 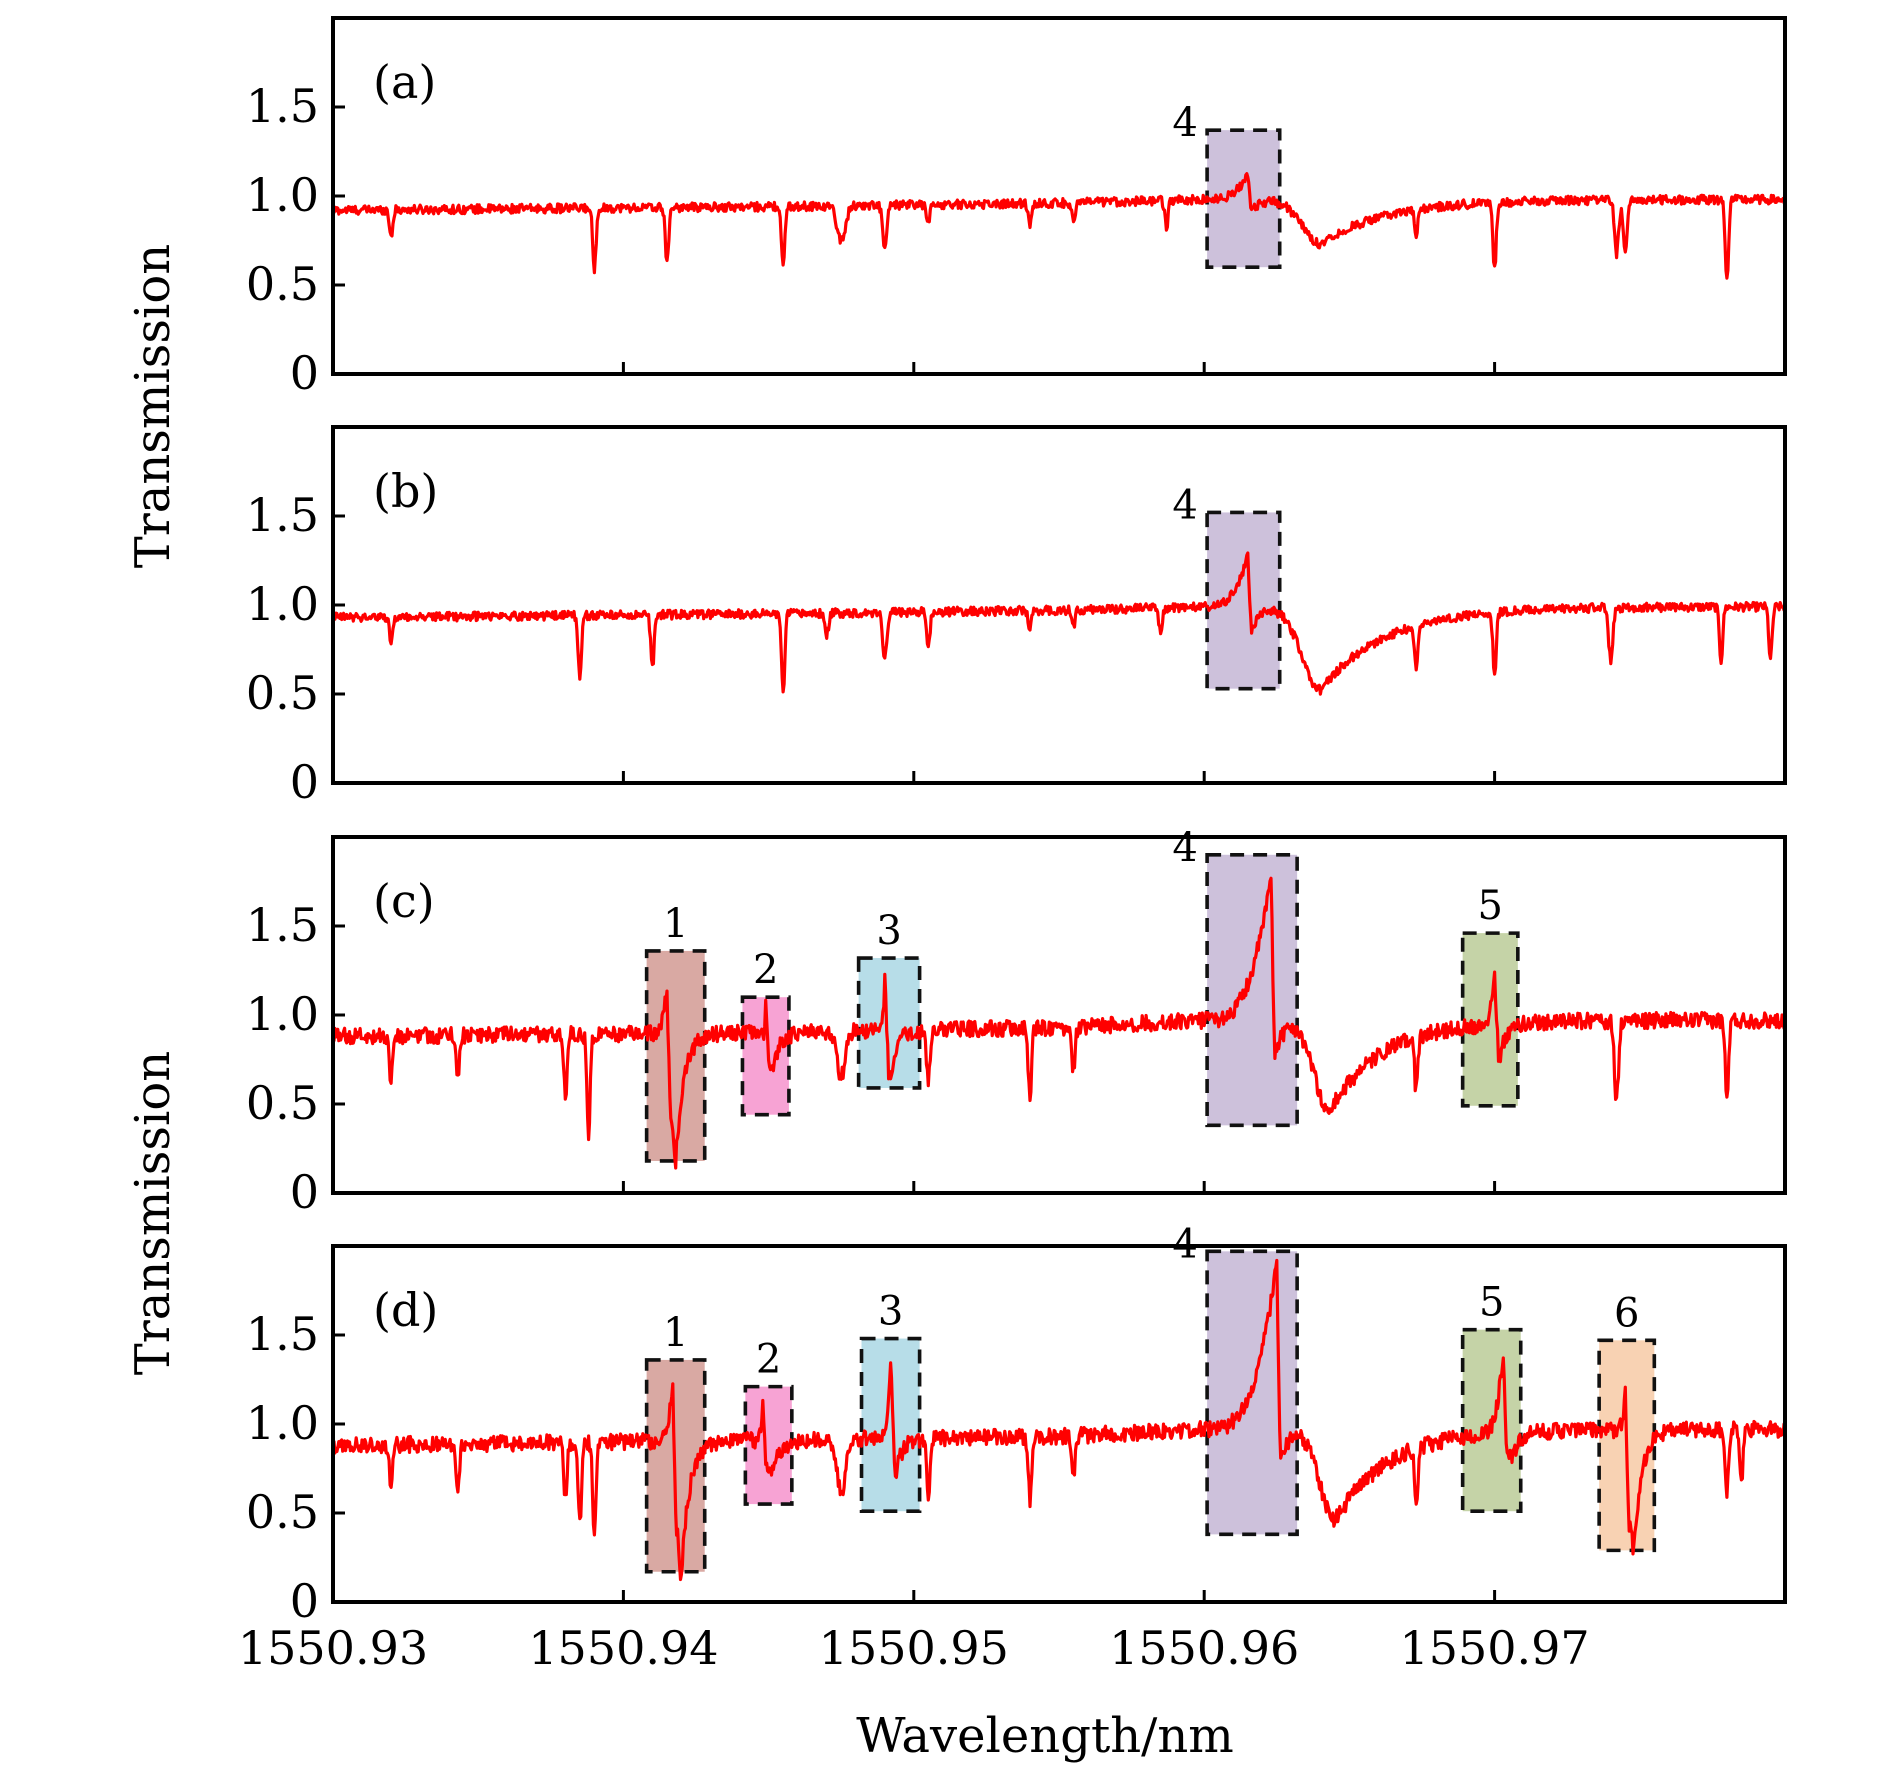 What do you see at coordinates (333, 1648) in the screenshot?
I see `x-tick-label: 1550.93` at bounding box center [333, 1648].